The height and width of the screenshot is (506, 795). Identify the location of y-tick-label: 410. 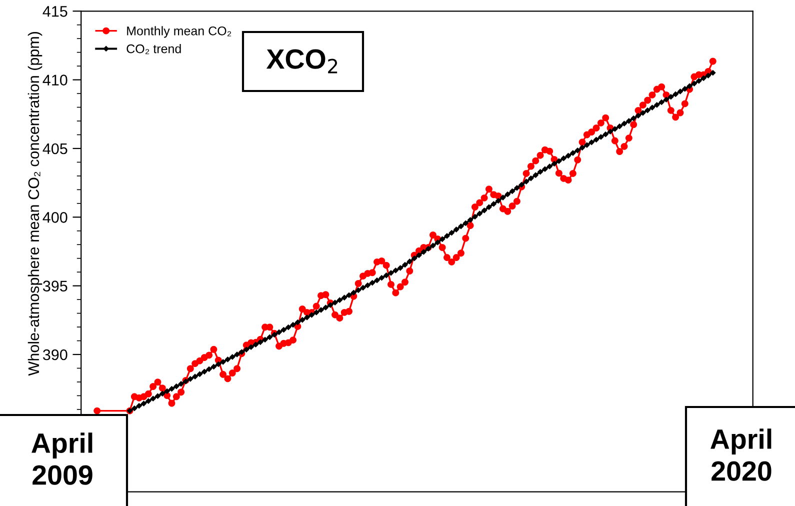
(55, 80).